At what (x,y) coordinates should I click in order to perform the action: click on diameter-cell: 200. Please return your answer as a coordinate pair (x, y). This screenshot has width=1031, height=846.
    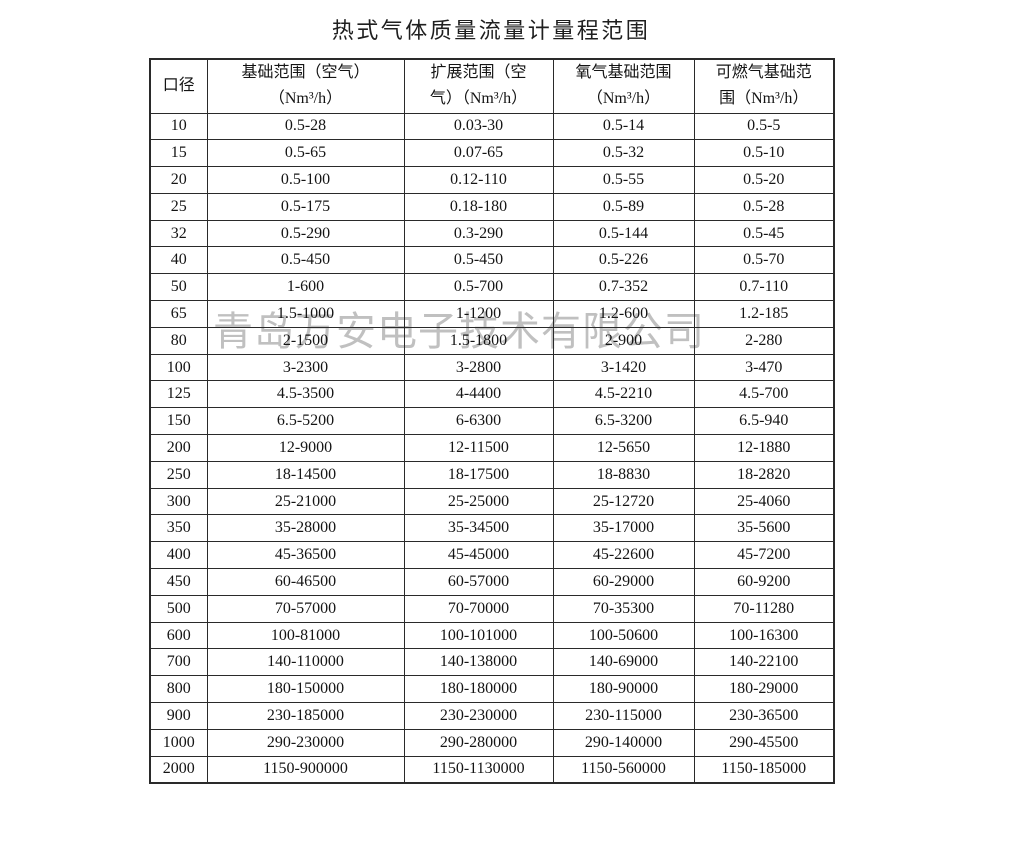
    Looking at the image, I should click on (178, 448).